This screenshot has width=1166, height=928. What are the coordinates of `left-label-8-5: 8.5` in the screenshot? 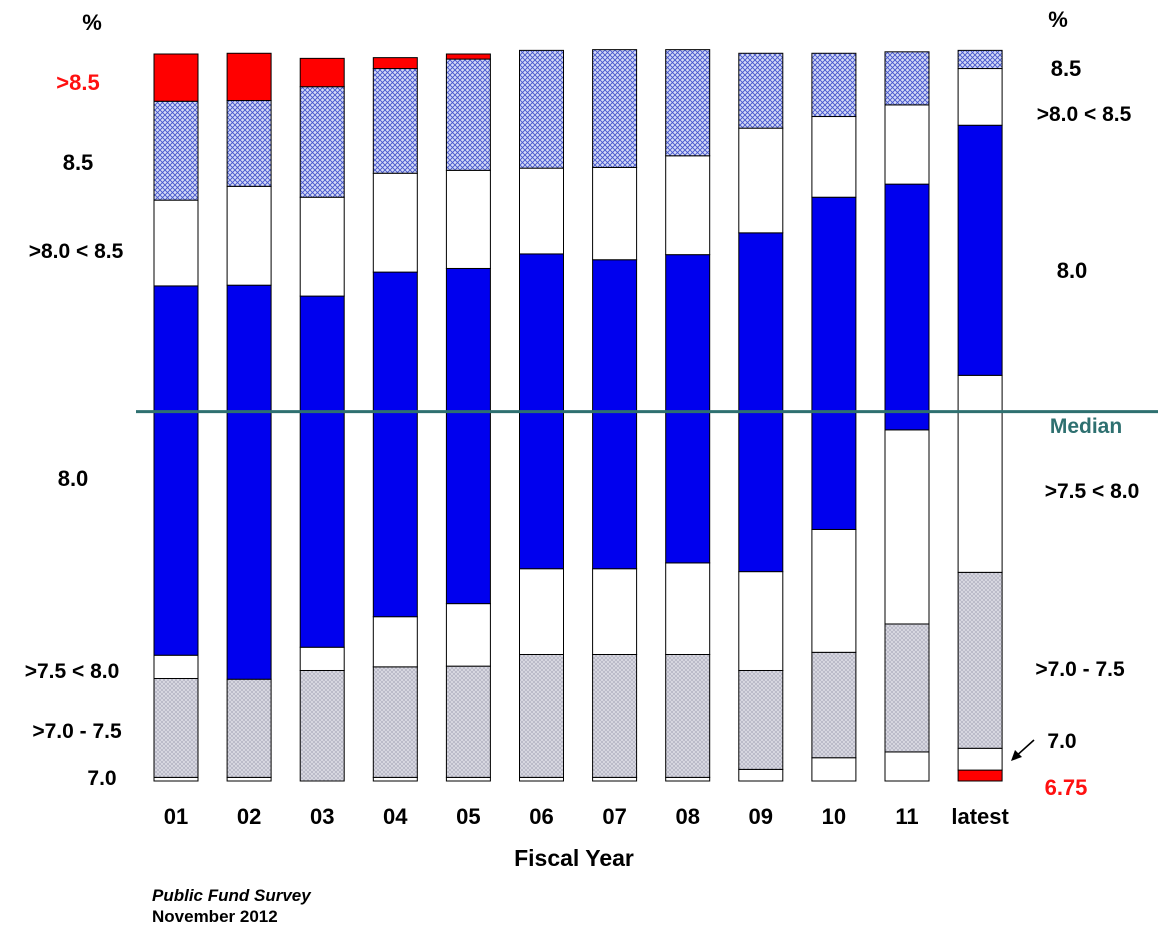 It's located at (78, 162).